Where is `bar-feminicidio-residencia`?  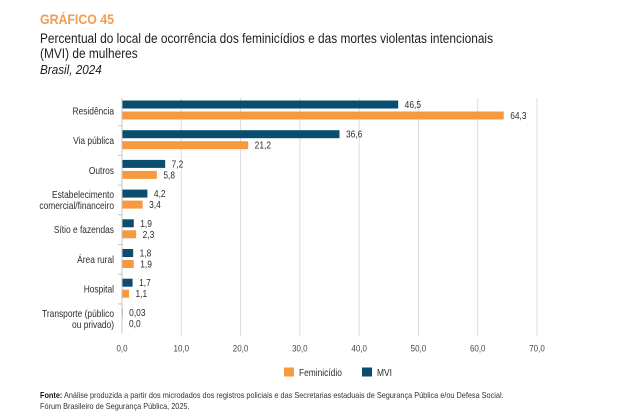
bar-feminicidio-residencia is located at coordinates (313, 115).